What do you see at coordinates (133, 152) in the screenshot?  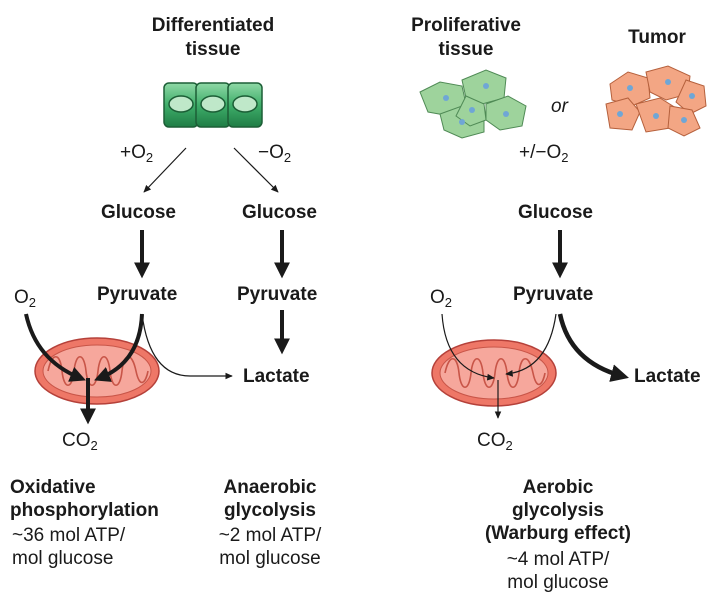 I see `plus-o2-text: +O` at bounding box center [133, 152].